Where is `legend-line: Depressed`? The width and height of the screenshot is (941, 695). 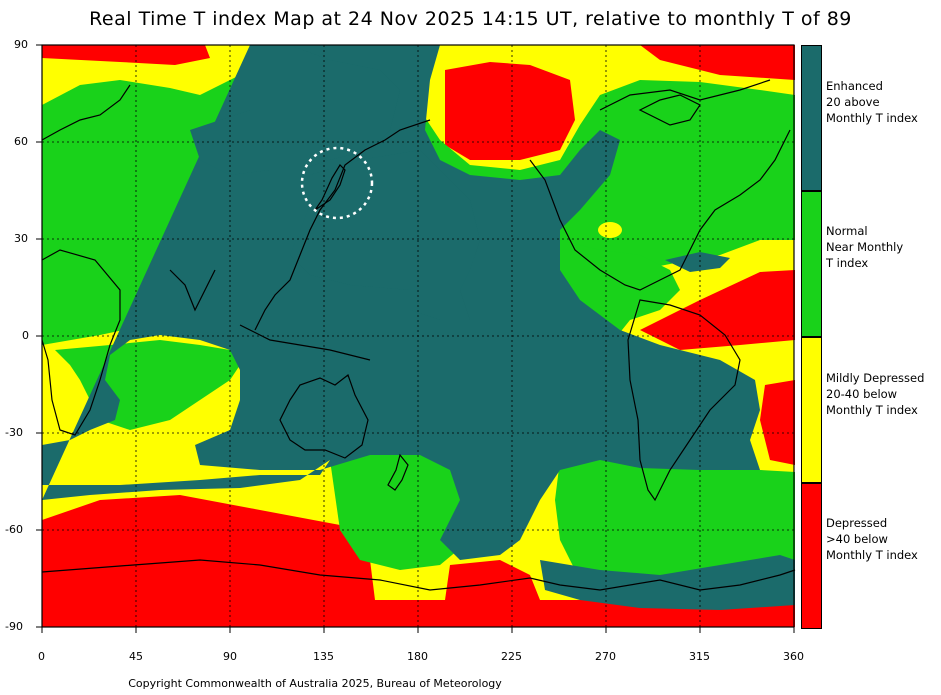
legend-line: Depressed is located at coordinates (857, 523).